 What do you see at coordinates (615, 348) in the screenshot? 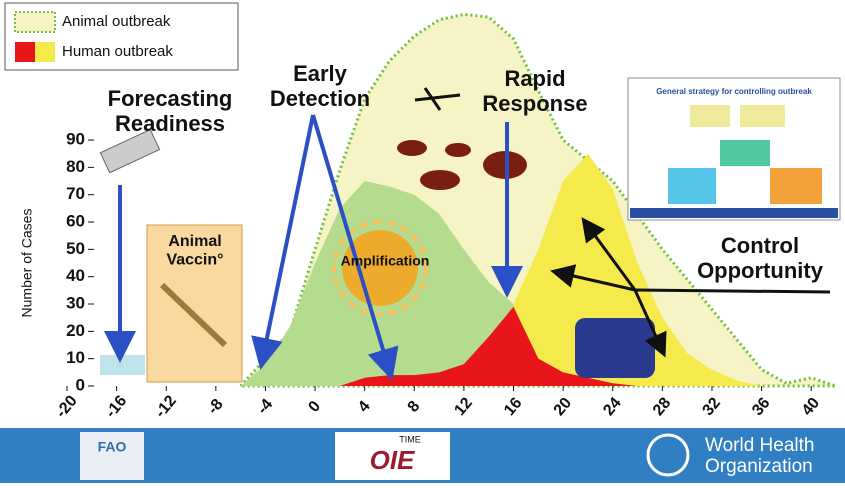
I see `people-icon` at bounding box center [615, 348].